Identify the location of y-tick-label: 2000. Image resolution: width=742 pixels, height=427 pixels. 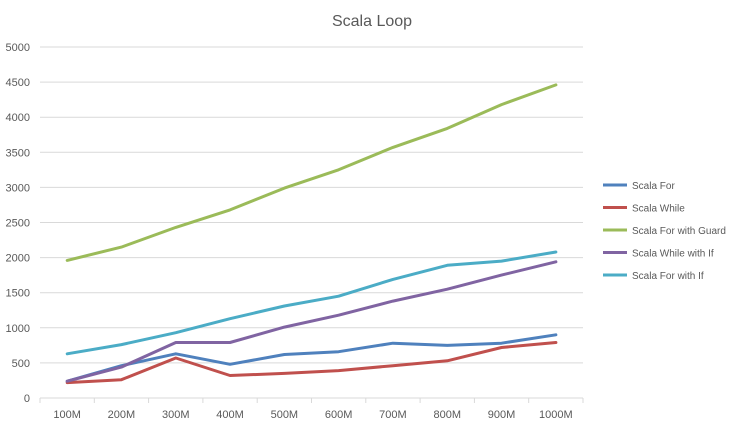
(18, 259).